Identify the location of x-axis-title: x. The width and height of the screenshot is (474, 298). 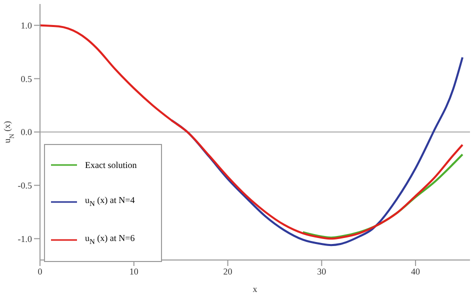
(255, 289).